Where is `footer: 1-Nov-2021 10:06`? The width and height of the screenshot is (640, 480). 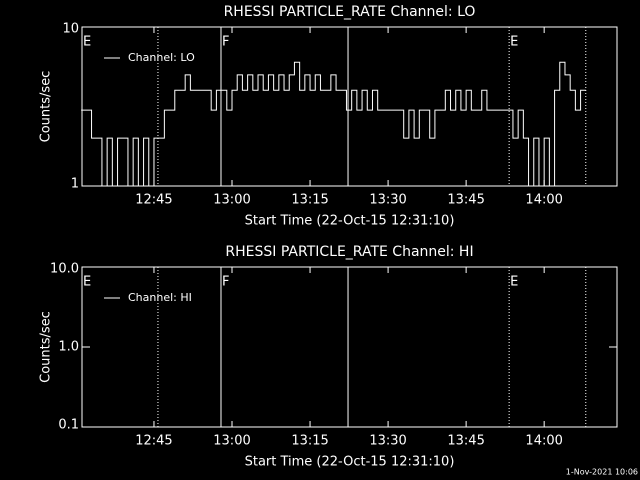
footer: 1-Nov-2021 10:06 is located at coordinates (602, 472).